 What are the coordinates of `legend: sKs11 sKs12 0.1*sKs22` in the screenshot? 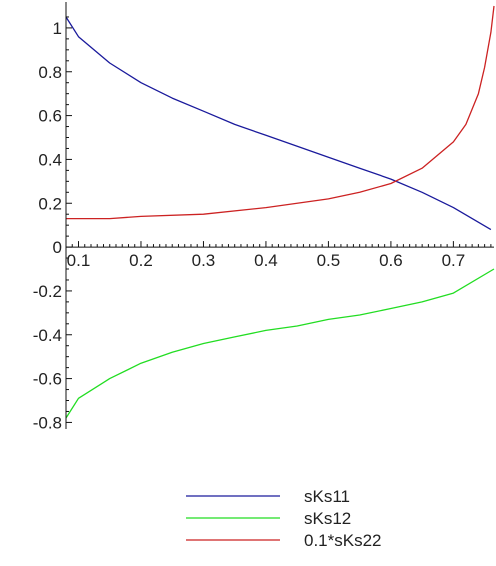 It's located at (284, 518).